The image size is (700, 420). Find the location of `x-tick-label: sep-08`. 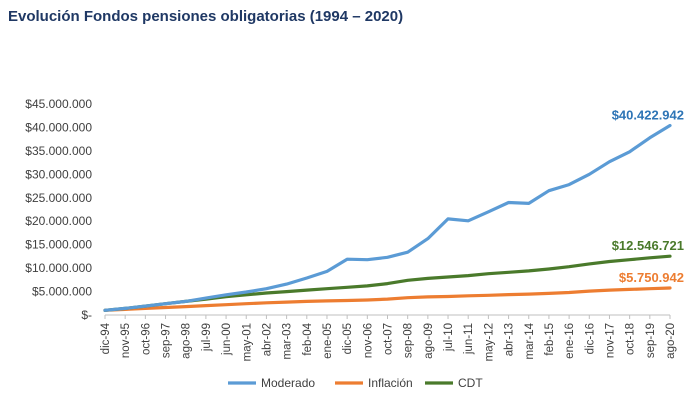

x-tick-label: sep-08 is located at coordinates (409, 340).